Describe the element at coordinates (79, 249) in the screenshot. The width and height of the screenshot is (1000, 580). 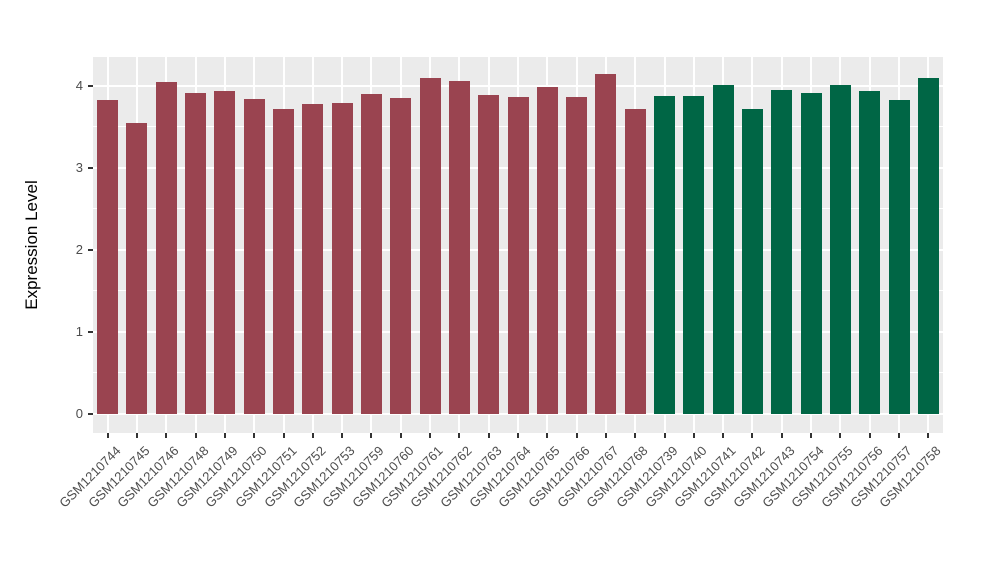
I see `y-tick-label: 2` at that location.